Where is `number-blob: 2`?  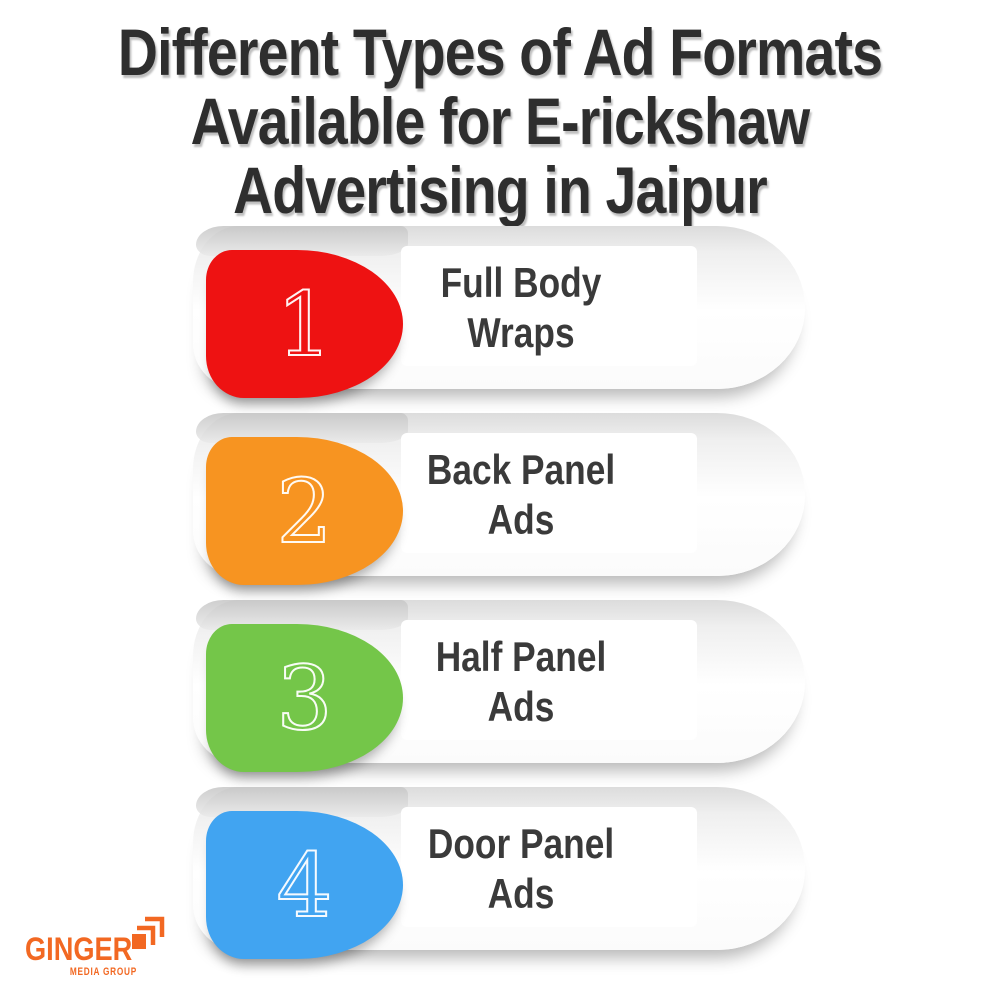
number-blob: 2 is located at coordinates (304, 511).